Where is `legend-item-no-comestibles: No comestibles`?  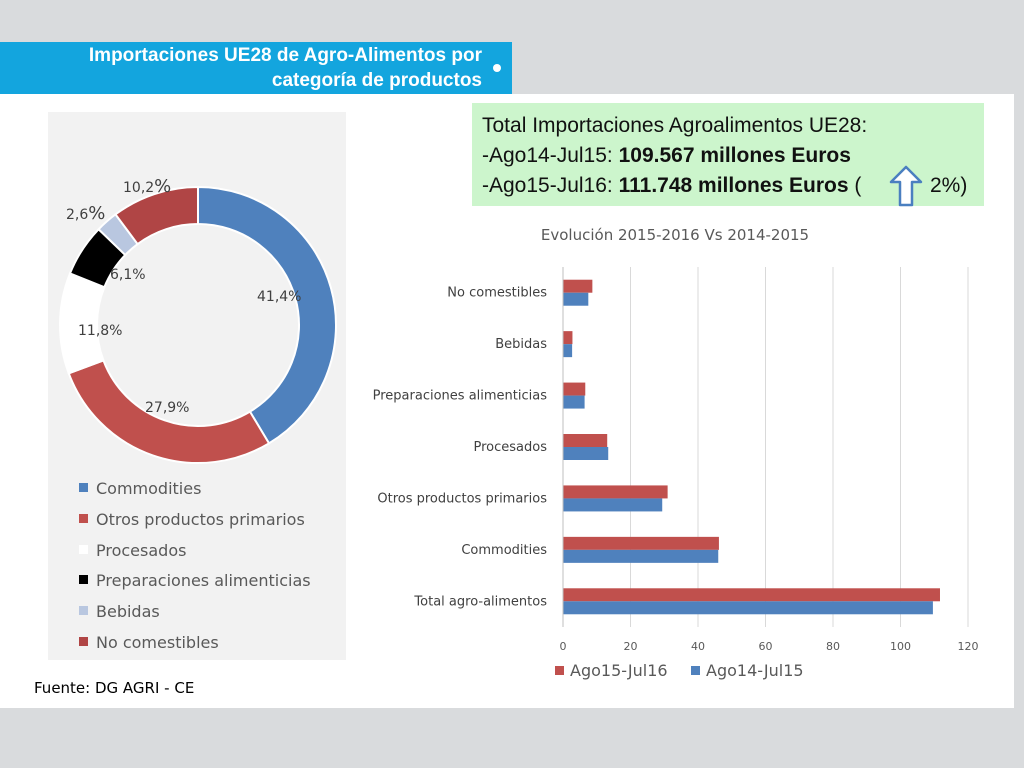
legend-item-no-comestibles: No comestibles is located at coordinates (149, 643).